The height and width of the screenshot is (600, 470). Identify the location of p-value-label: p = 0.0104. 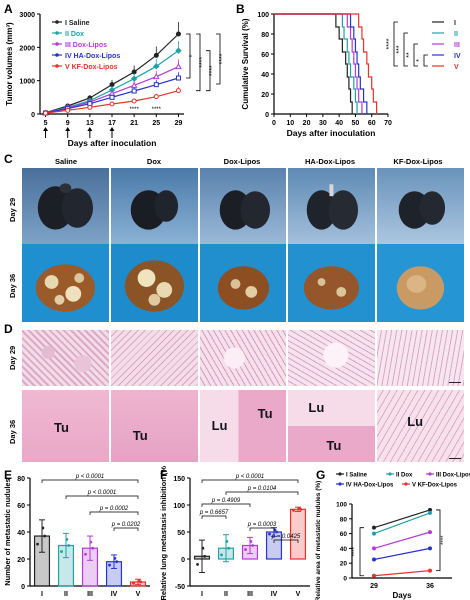
(262, 489).